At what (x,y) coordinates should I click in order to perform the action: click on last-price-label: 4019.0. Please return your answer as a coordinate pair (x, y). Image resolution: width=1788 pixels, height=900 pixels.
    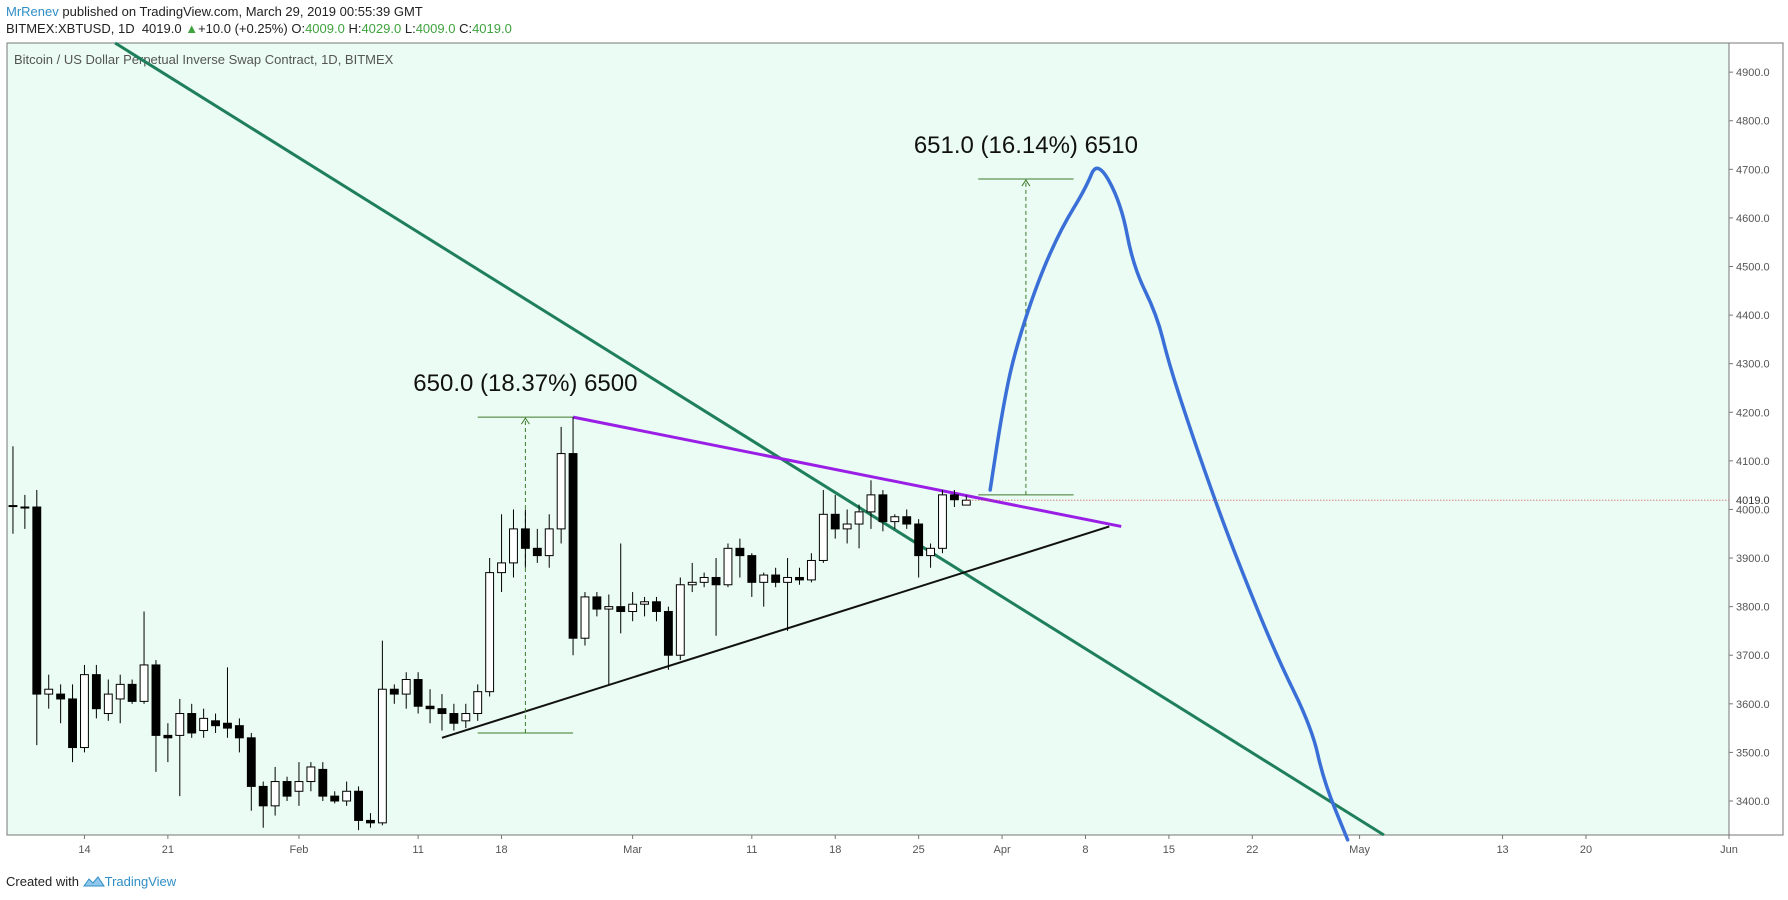
    Looking at the image, I should click on (1753, 501).